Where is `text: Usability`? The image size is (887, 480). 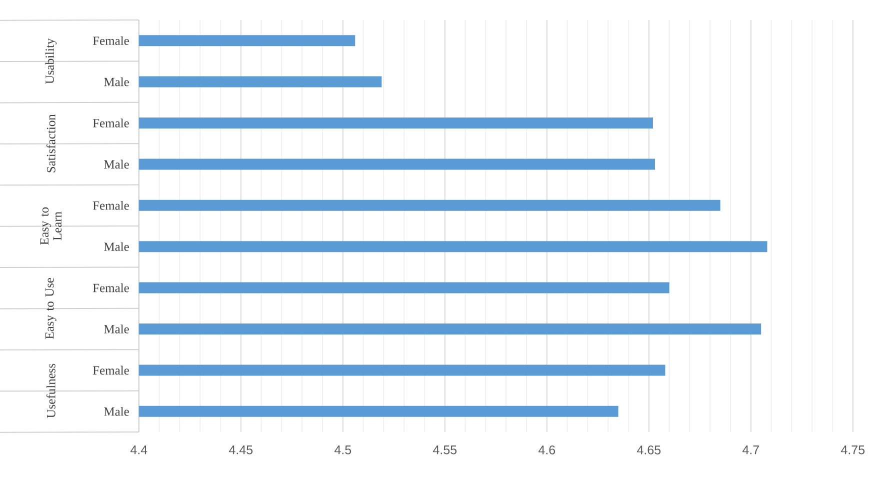 text: Usability is located at coordinates (51, 61).